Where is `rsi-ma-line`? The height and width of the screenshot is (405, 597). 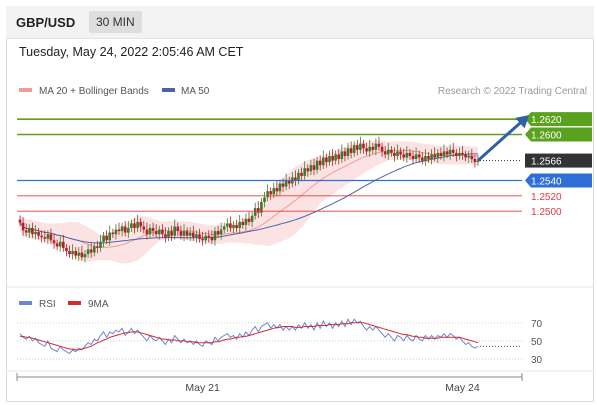 rsi-ma-line is located at coordinates (249, 336).